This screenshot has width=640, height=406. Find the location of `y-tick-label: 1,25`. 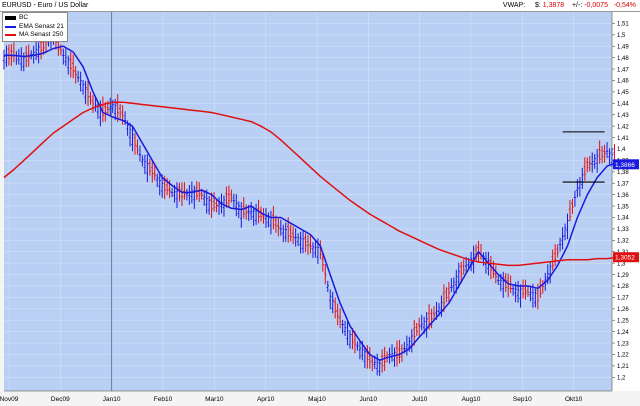

y-tick-label: 1,25 is located at coordinates (623, 321).